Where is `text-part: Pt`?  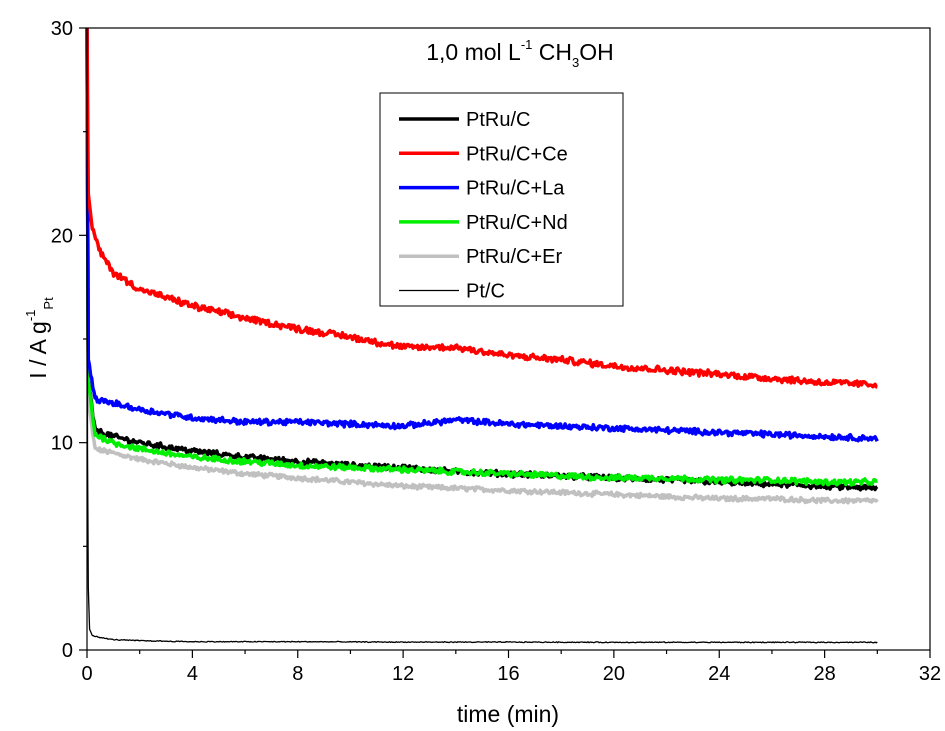
text-part: Pt is located at coordinates (48, 303).